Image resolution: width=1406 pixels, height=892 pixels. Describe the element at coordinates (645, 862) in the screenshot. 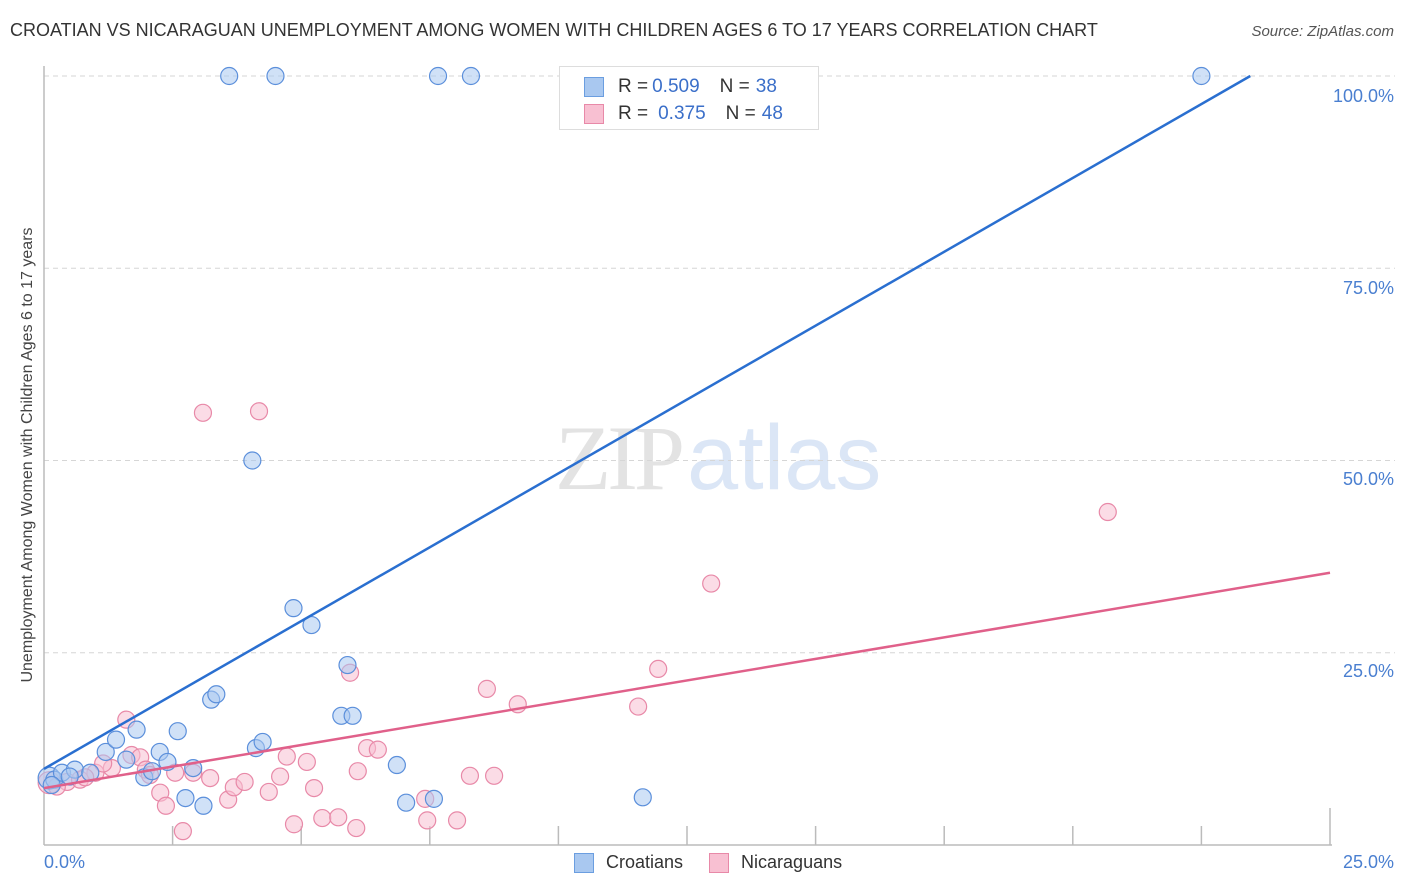

I see `legend-label-croatians: Croatians` at that location.